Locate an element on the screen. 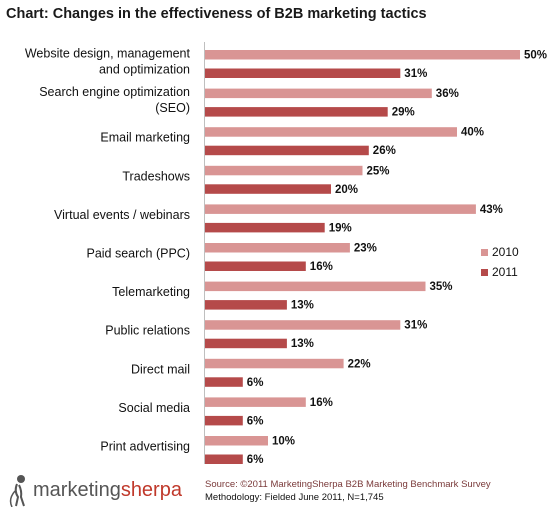 This screenshot has height=509, width=557. data-label-2011: 26% is located at coordinates (384, 151).